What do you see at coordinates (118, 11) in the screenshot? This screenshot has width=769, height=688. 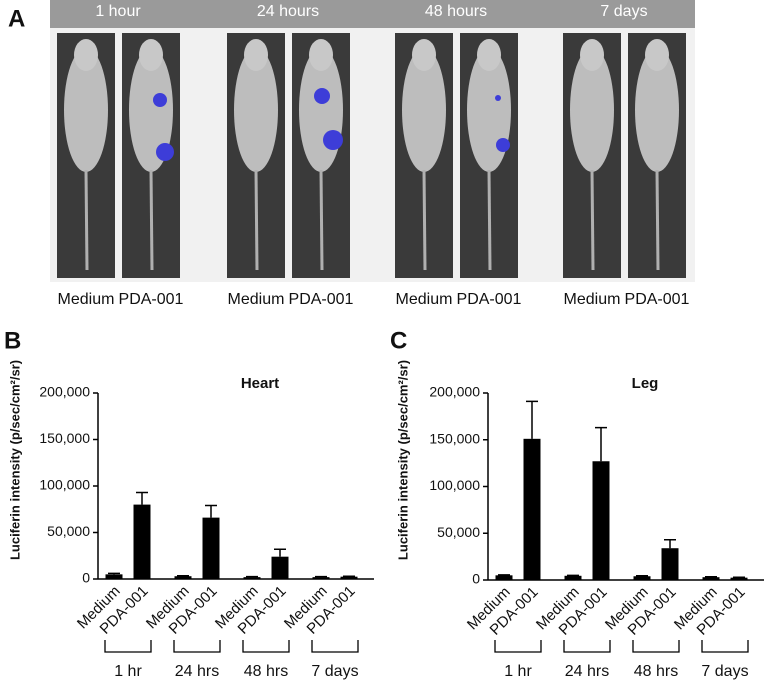 I see `timepoint-label: 1 hour` at bounding box center [118, 11].